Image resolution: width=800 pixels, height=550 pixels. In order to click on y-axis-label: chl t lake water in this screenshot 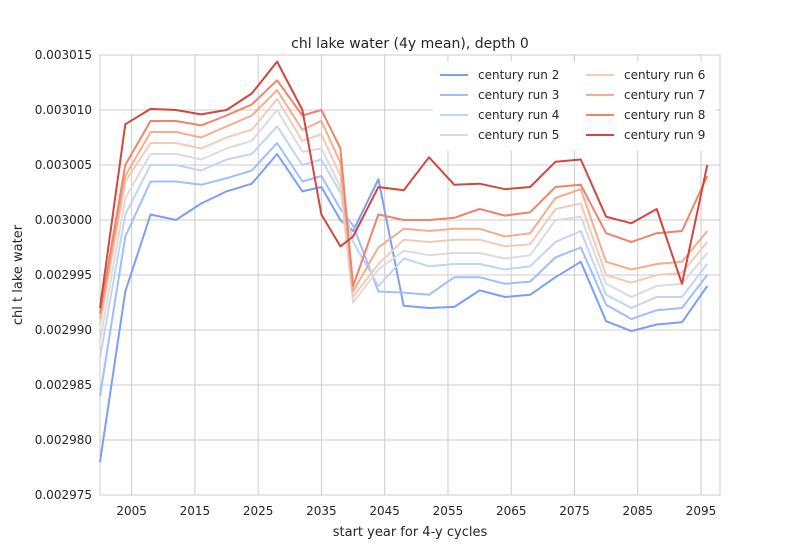, I will do `click(18, 274)`.